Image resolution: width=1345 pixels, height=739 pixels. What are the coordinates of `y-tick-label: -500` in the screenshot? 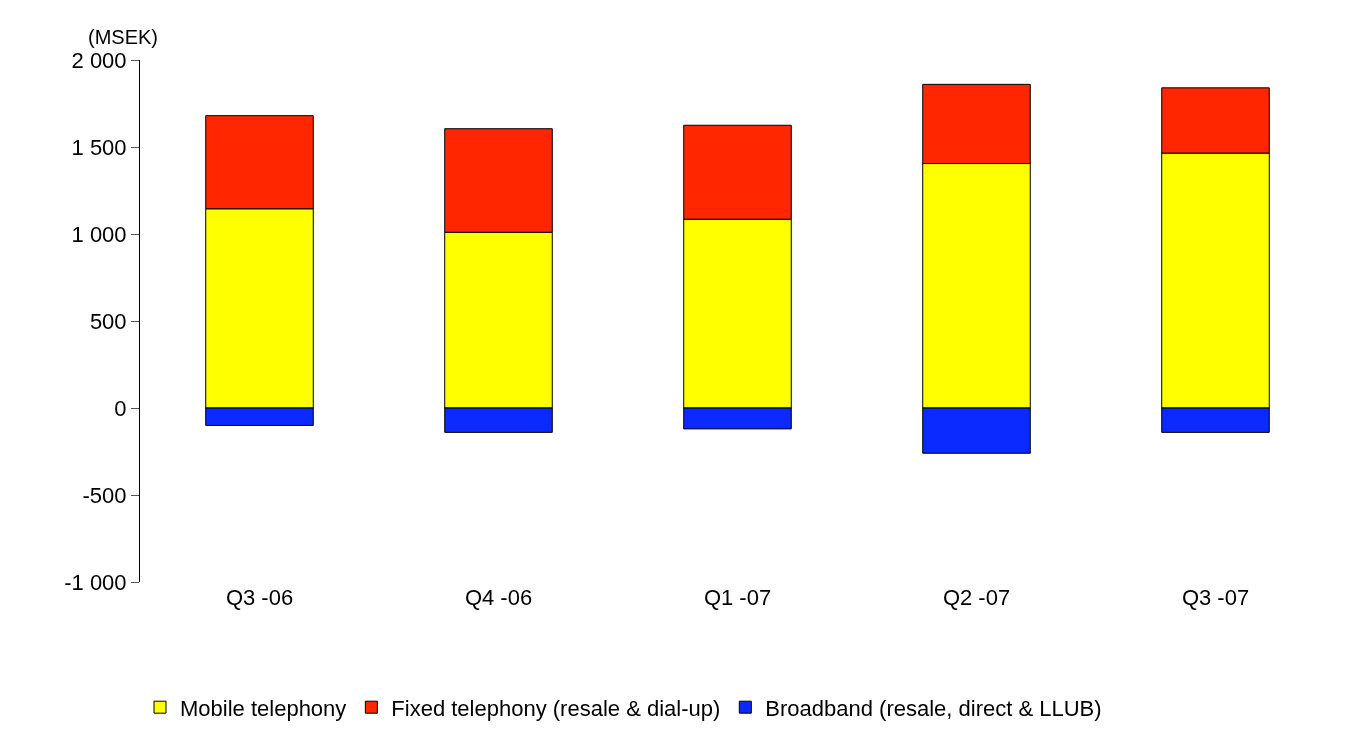 It's located at (104, 495).